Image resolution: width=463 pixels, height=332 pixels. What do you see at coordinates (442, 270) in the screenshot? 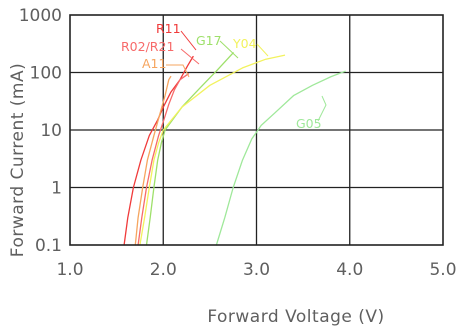
I see `x-tick-label: 5.0` at bounding box center [442, 270].